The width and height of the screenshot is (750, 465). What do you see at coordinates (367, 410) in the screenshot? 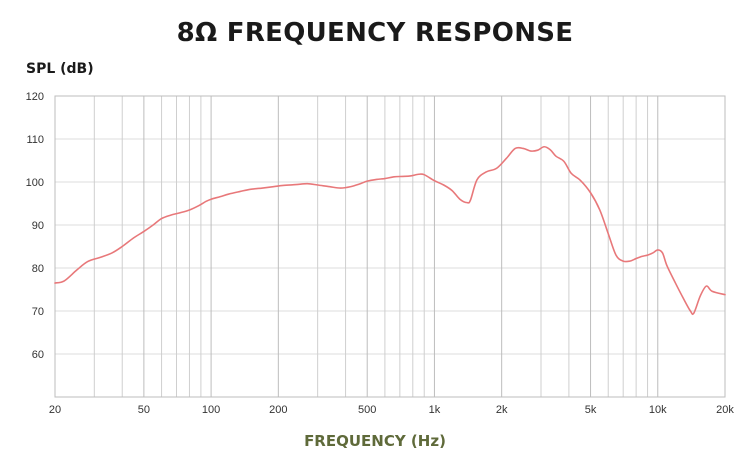
I see `x-tick-label: 500` at bounding box center [367, 410].